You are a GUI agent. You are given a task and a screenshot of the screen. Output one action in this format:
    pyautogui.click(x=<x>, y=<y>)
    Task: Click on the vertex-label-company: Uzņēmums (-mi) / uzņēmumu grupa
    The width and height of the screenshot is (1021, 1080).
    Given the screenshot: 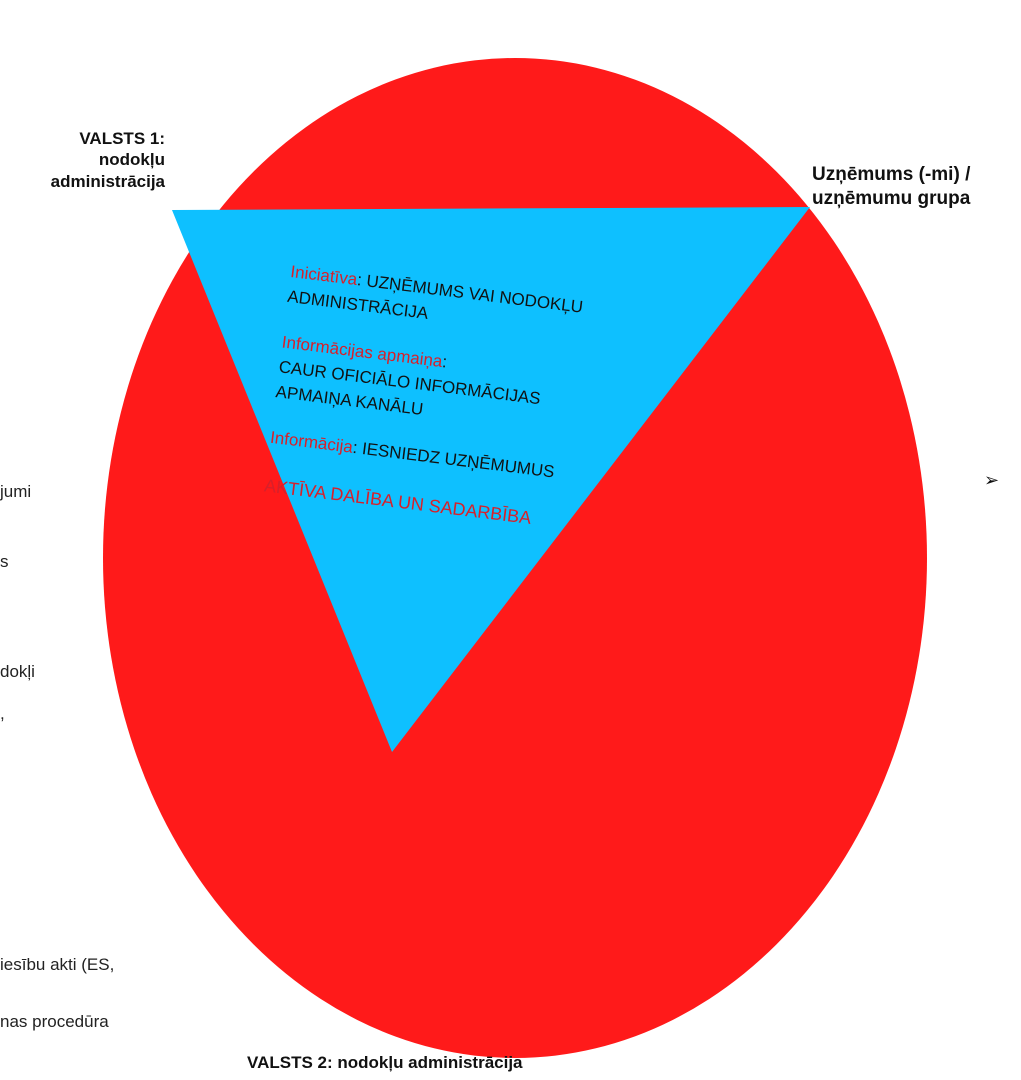 What is the action you would take?
    pyautogui.click(x=891, y=186)
    